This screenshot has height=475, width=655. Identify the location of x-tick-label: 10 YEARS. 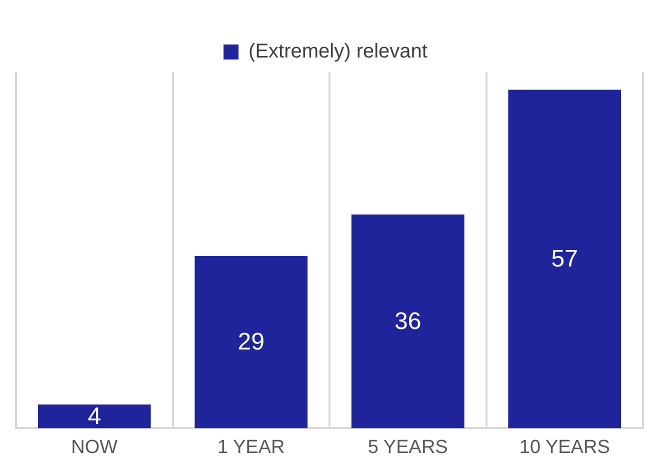
(564, 447).